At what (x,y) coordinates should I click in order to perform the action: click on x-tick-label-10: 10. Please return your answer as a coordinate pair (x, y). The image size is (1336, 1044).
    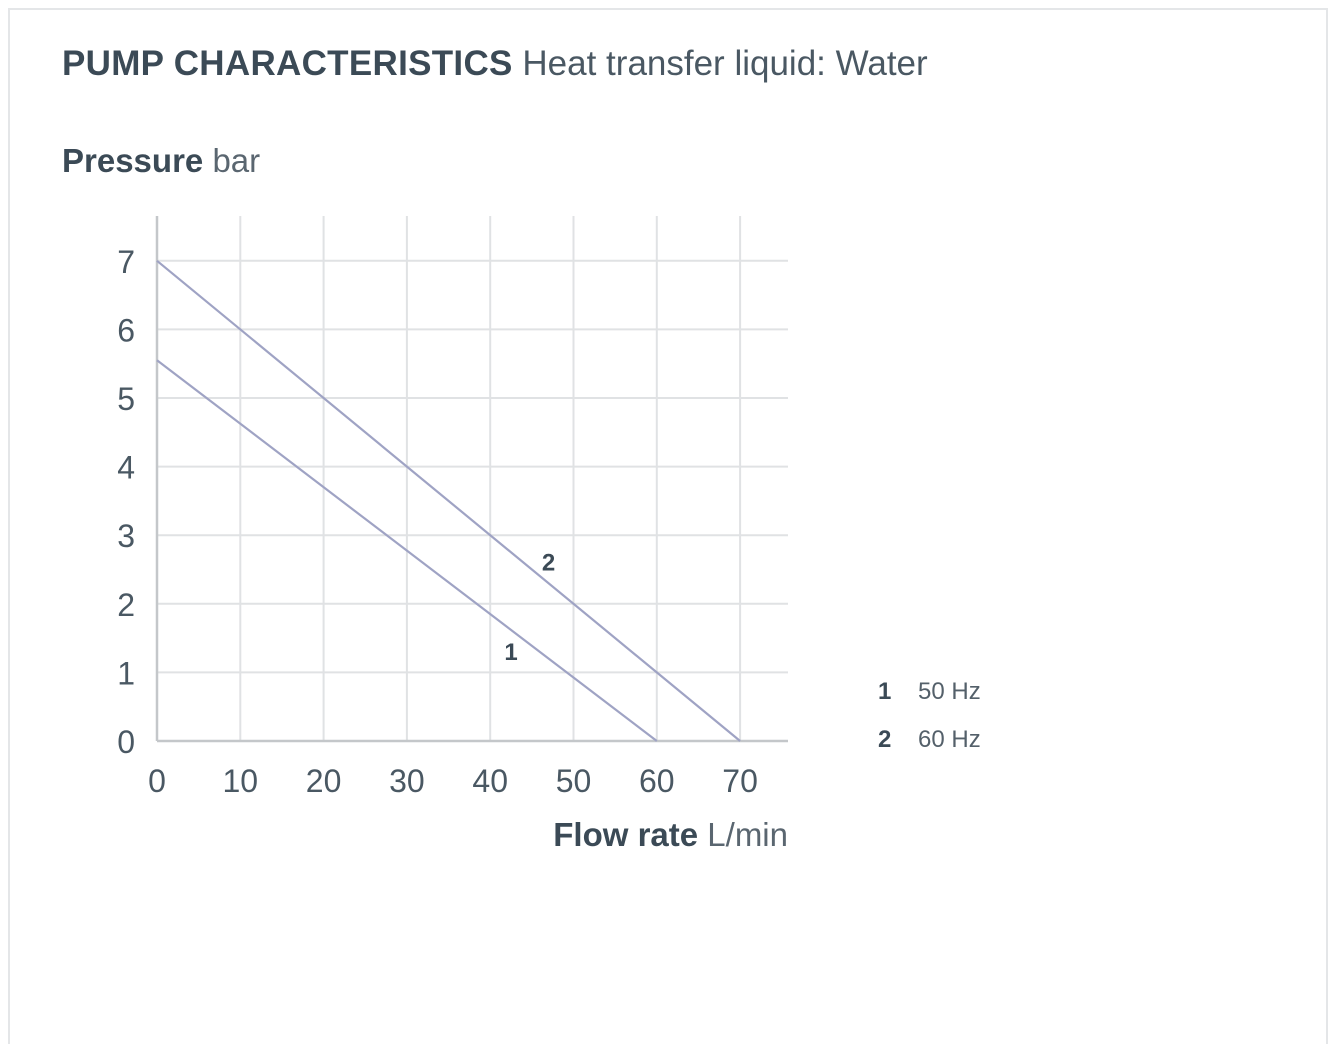
    Looking at the image, I should click on (241, 781).